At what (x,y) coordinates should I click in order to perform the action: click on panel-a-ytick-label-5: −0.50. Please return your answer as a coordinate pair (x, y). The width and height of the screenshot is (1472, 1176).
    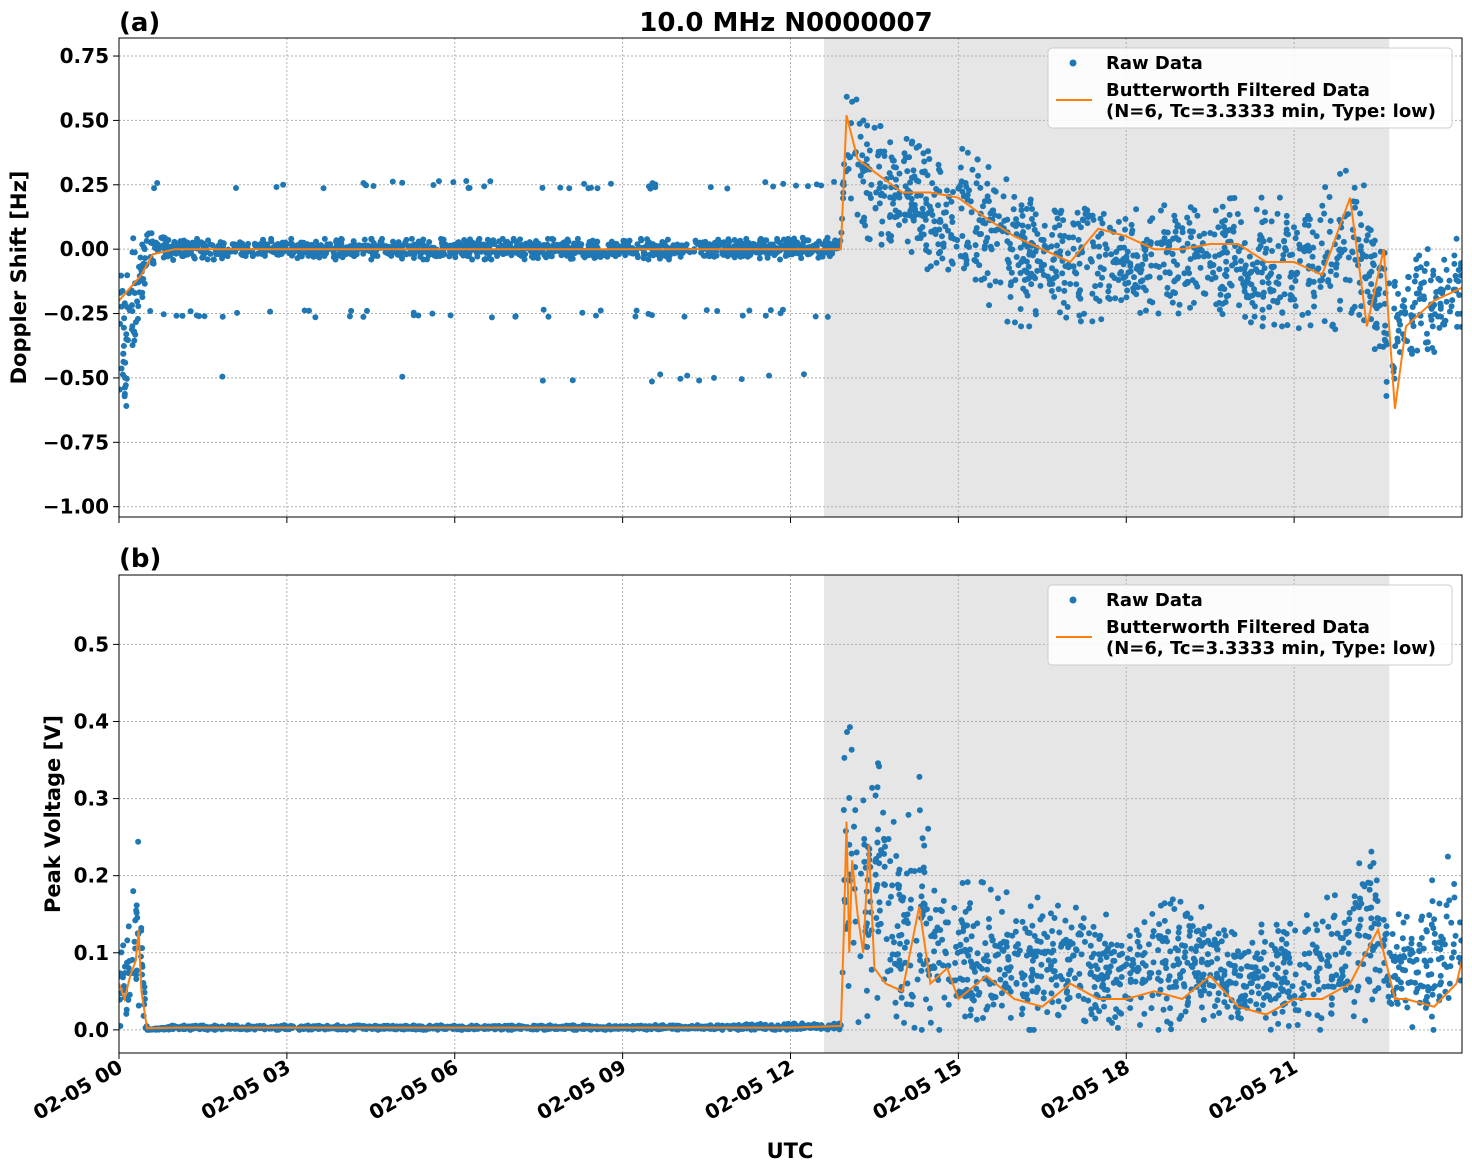
    Looking at the image, I should click on (76, 378).